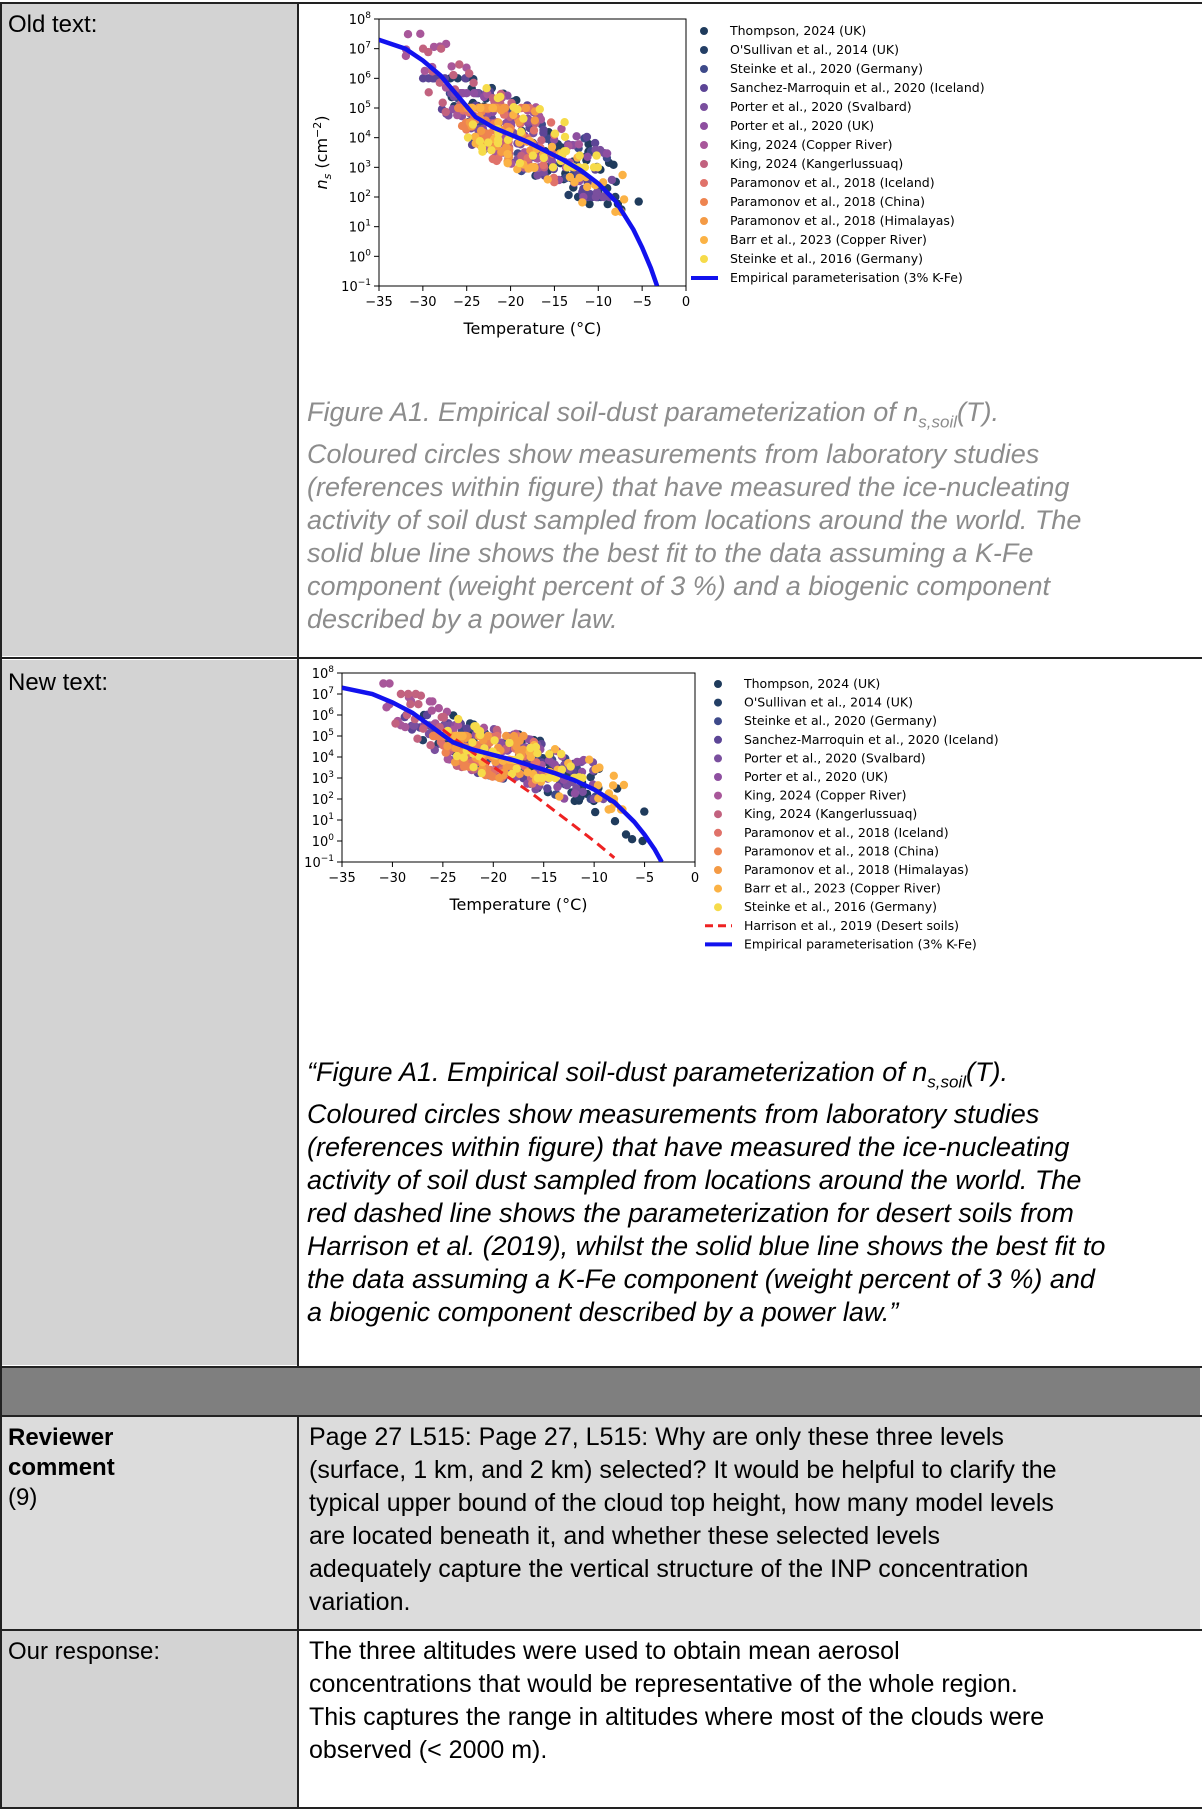  I want to click on x-tick-label: −35, so click(341, 878).